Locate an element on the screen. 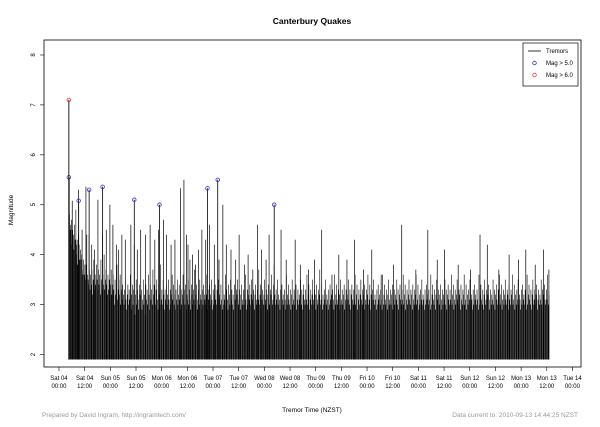 The height and width of the screenshot is (427, 600). legend-box is located at coordinates (550, 64).